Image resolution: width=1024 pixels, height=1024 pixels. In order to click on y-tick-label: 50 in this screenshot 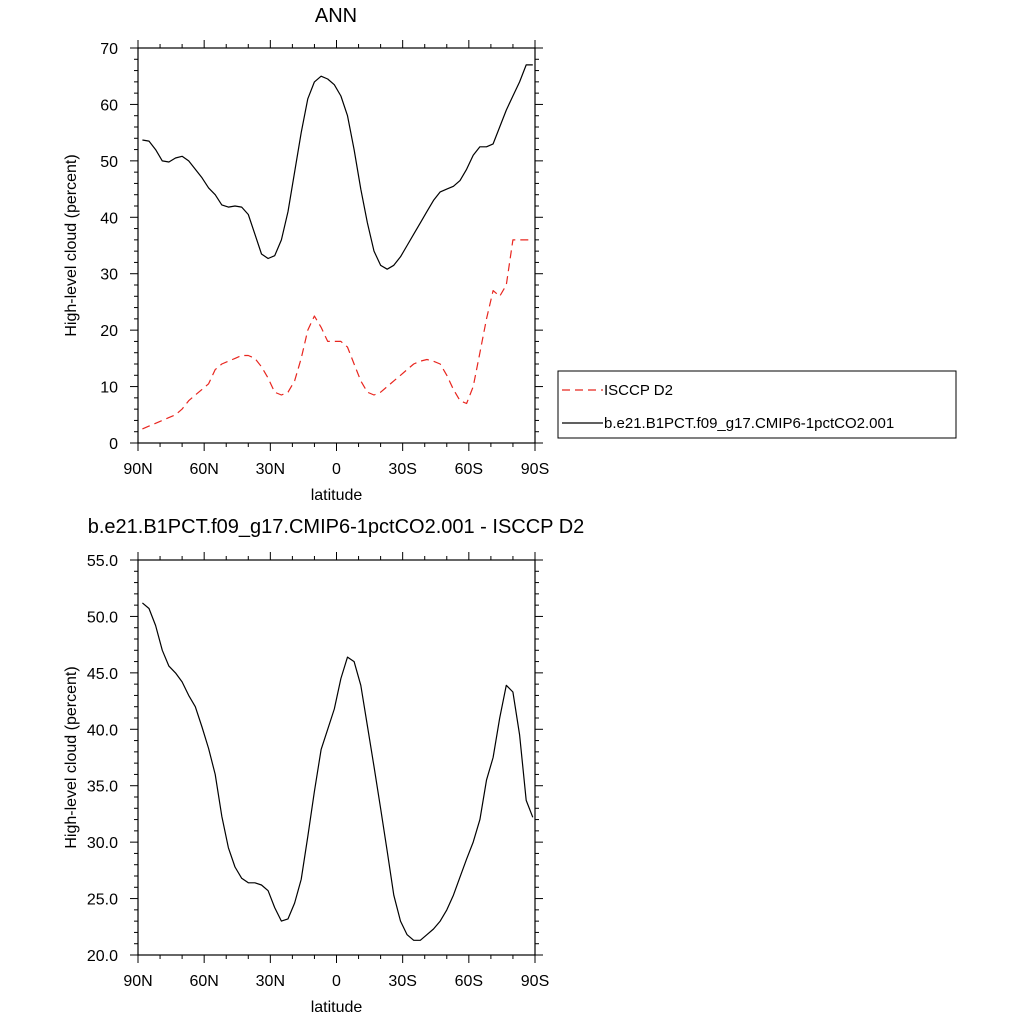, I will do `click(109, 162)`.